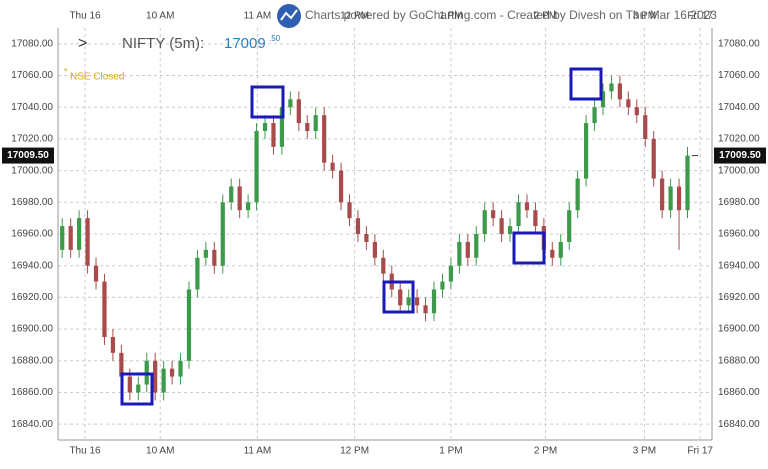  Describe the element at coordinates (275, 38) in the screenshot. I see `price-decimals: .50` at that location.